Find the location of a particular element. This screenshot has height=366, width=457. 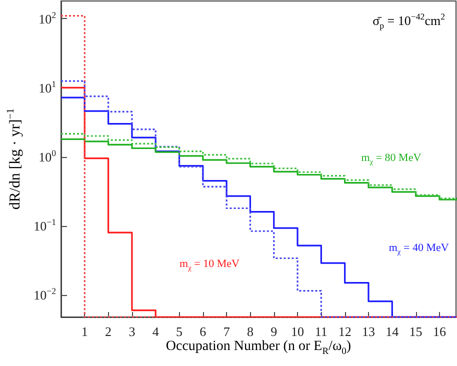

x-tick-label: 6 is located at coordinates (203, 331).